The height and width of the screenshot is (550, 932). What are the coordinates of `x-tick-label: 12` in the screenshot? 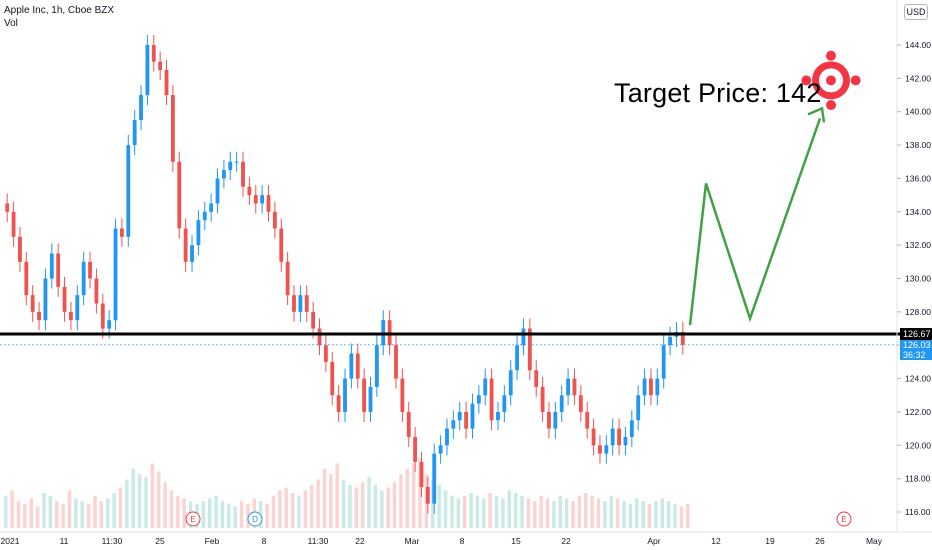 It's located at (716, 541).